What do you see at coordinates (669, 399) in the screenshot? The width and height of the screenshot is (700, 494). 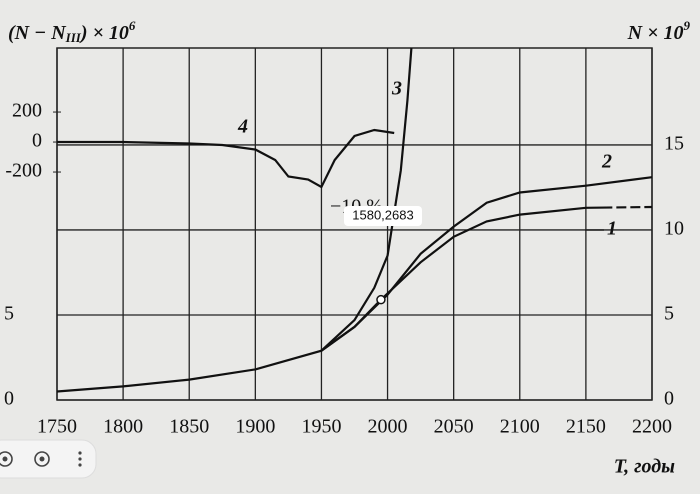 I see `y2-tick-label: 0` at bounding box center [669, 399].